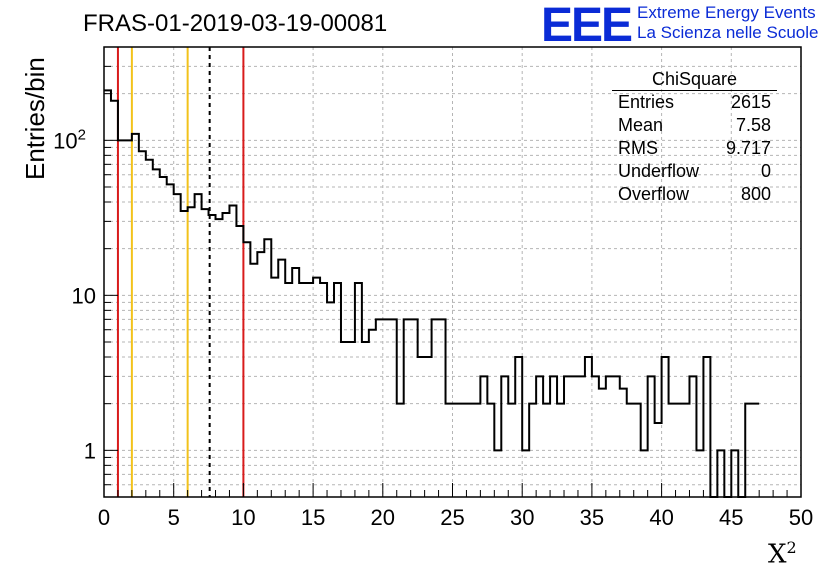 Image resolution: width=836 pixels, height=572 pixels. Describe the element at coordinates (728, 32) in the screenshot. I see `logo-line-2: La Scienza nelle Scuole` at that location.